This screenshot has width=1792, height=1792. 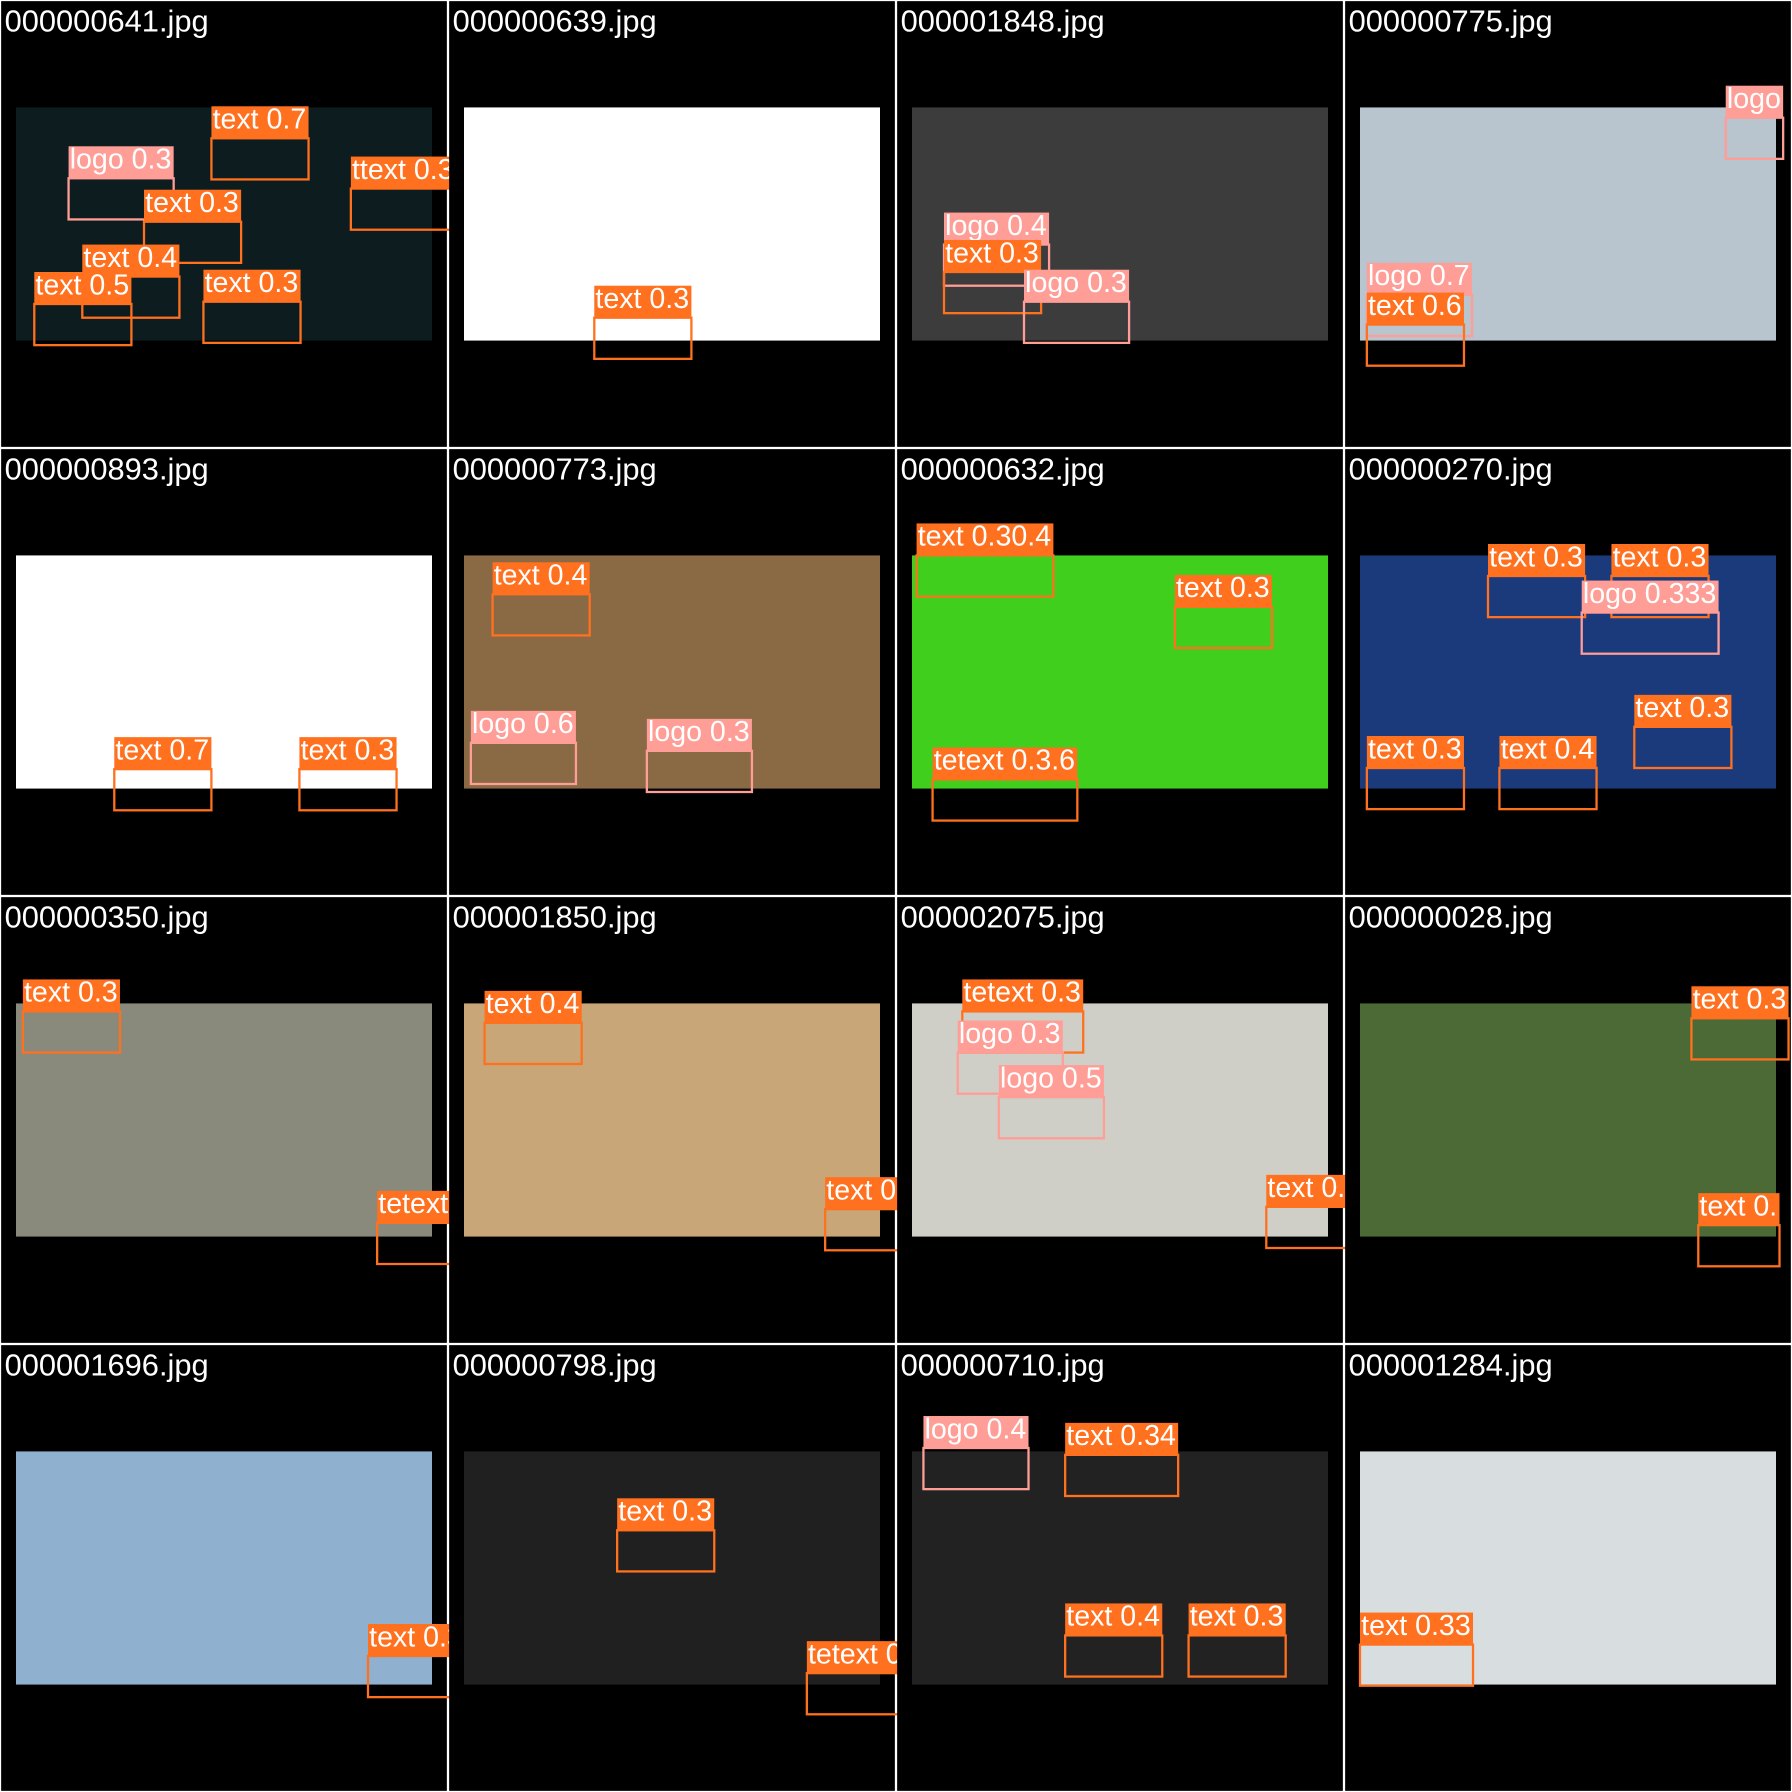 I want to click on detection-label: logo 0.6, so click(x=523, y=724).